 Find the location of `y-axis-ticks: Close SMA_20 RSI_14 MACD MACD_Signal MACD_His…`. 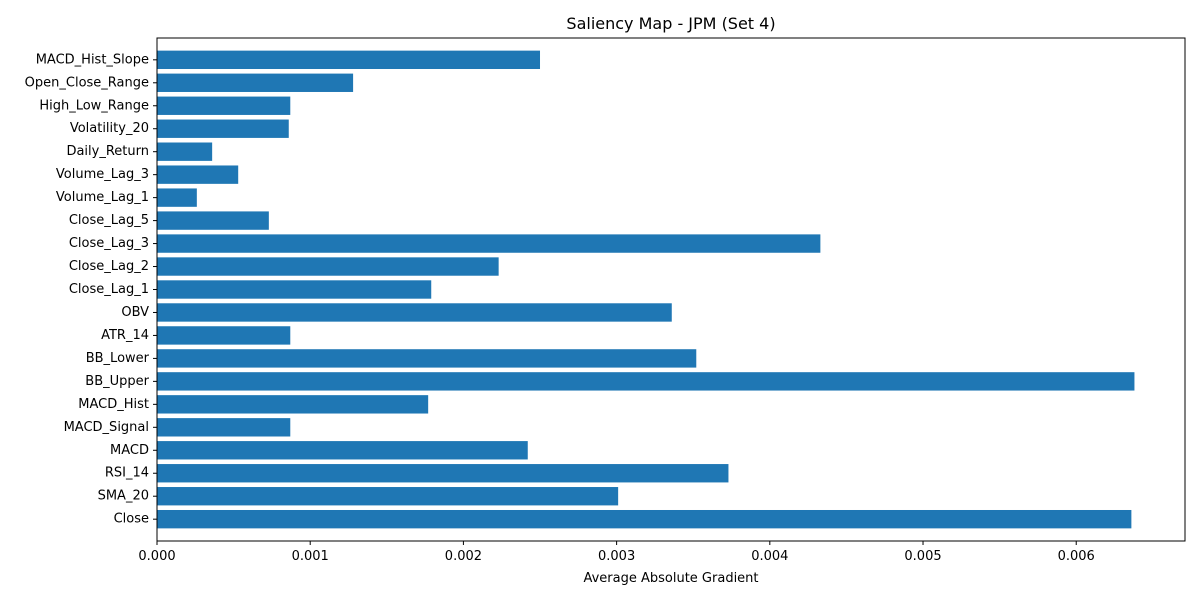

y-axis-ticks: Close SMA_20 RSI_14 MACD MACD_Signal MACD_His… is located at coordinates (91, 289).